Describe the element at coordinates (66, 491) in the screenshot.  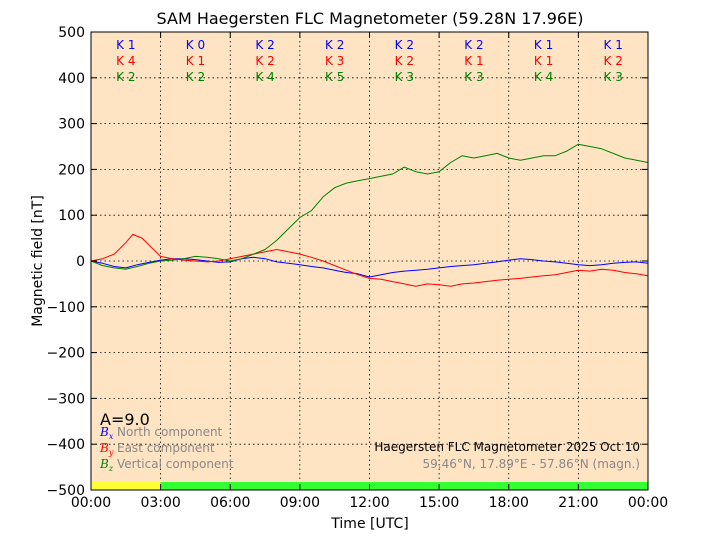
I see `y-tick-label: −500` at that location.